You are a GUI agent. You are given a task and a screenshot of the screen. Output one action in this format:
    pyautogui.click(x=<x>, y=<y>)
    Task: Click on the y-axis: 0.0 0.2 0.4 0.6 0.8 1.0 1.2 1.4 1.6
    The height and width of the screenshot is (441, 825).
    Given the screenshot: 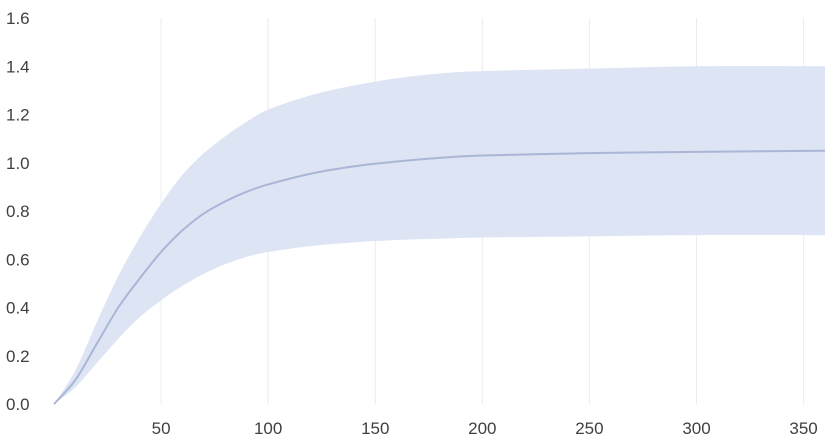 What is the action you would take?
    pyautogui.click(x=18, y=211)
    